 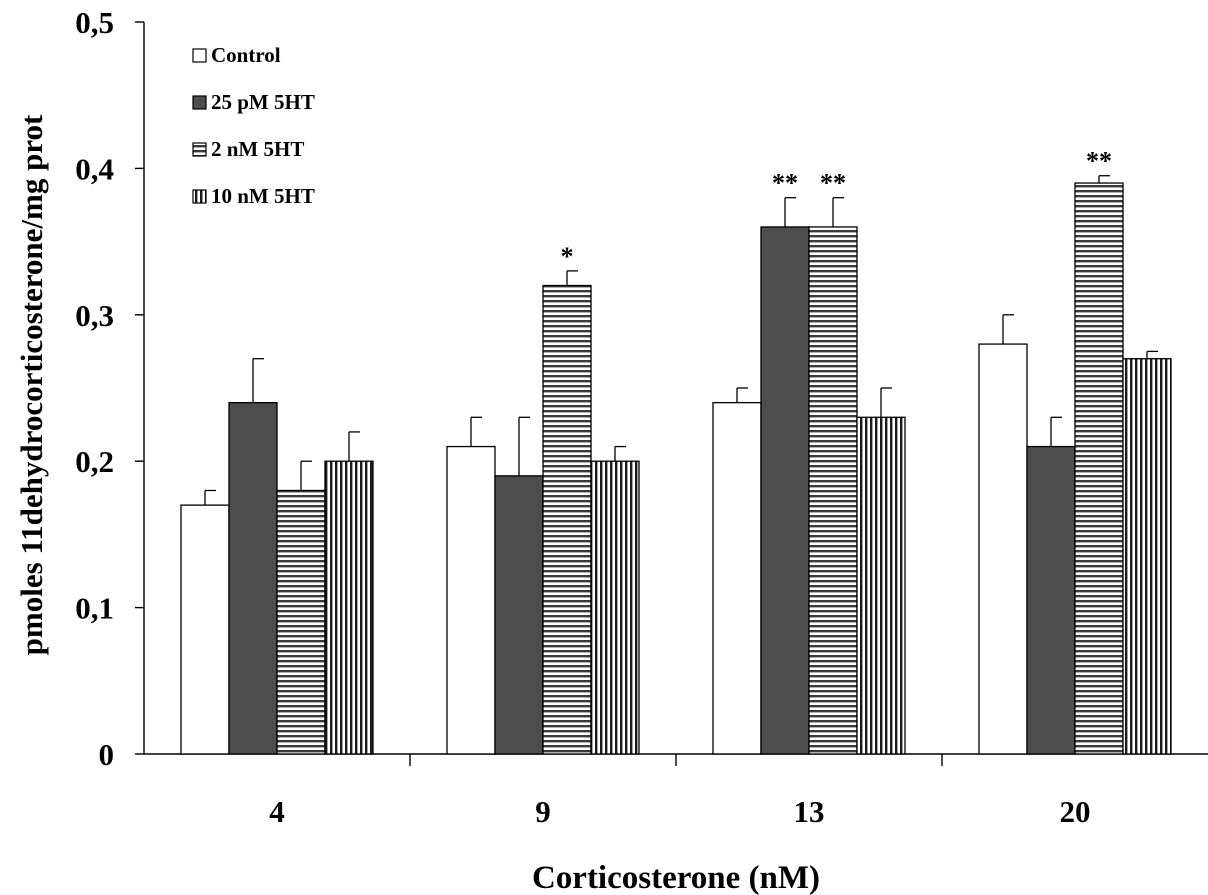 I want to click on legend-label: 2 nM 5HT, so click(x=257, y=149).